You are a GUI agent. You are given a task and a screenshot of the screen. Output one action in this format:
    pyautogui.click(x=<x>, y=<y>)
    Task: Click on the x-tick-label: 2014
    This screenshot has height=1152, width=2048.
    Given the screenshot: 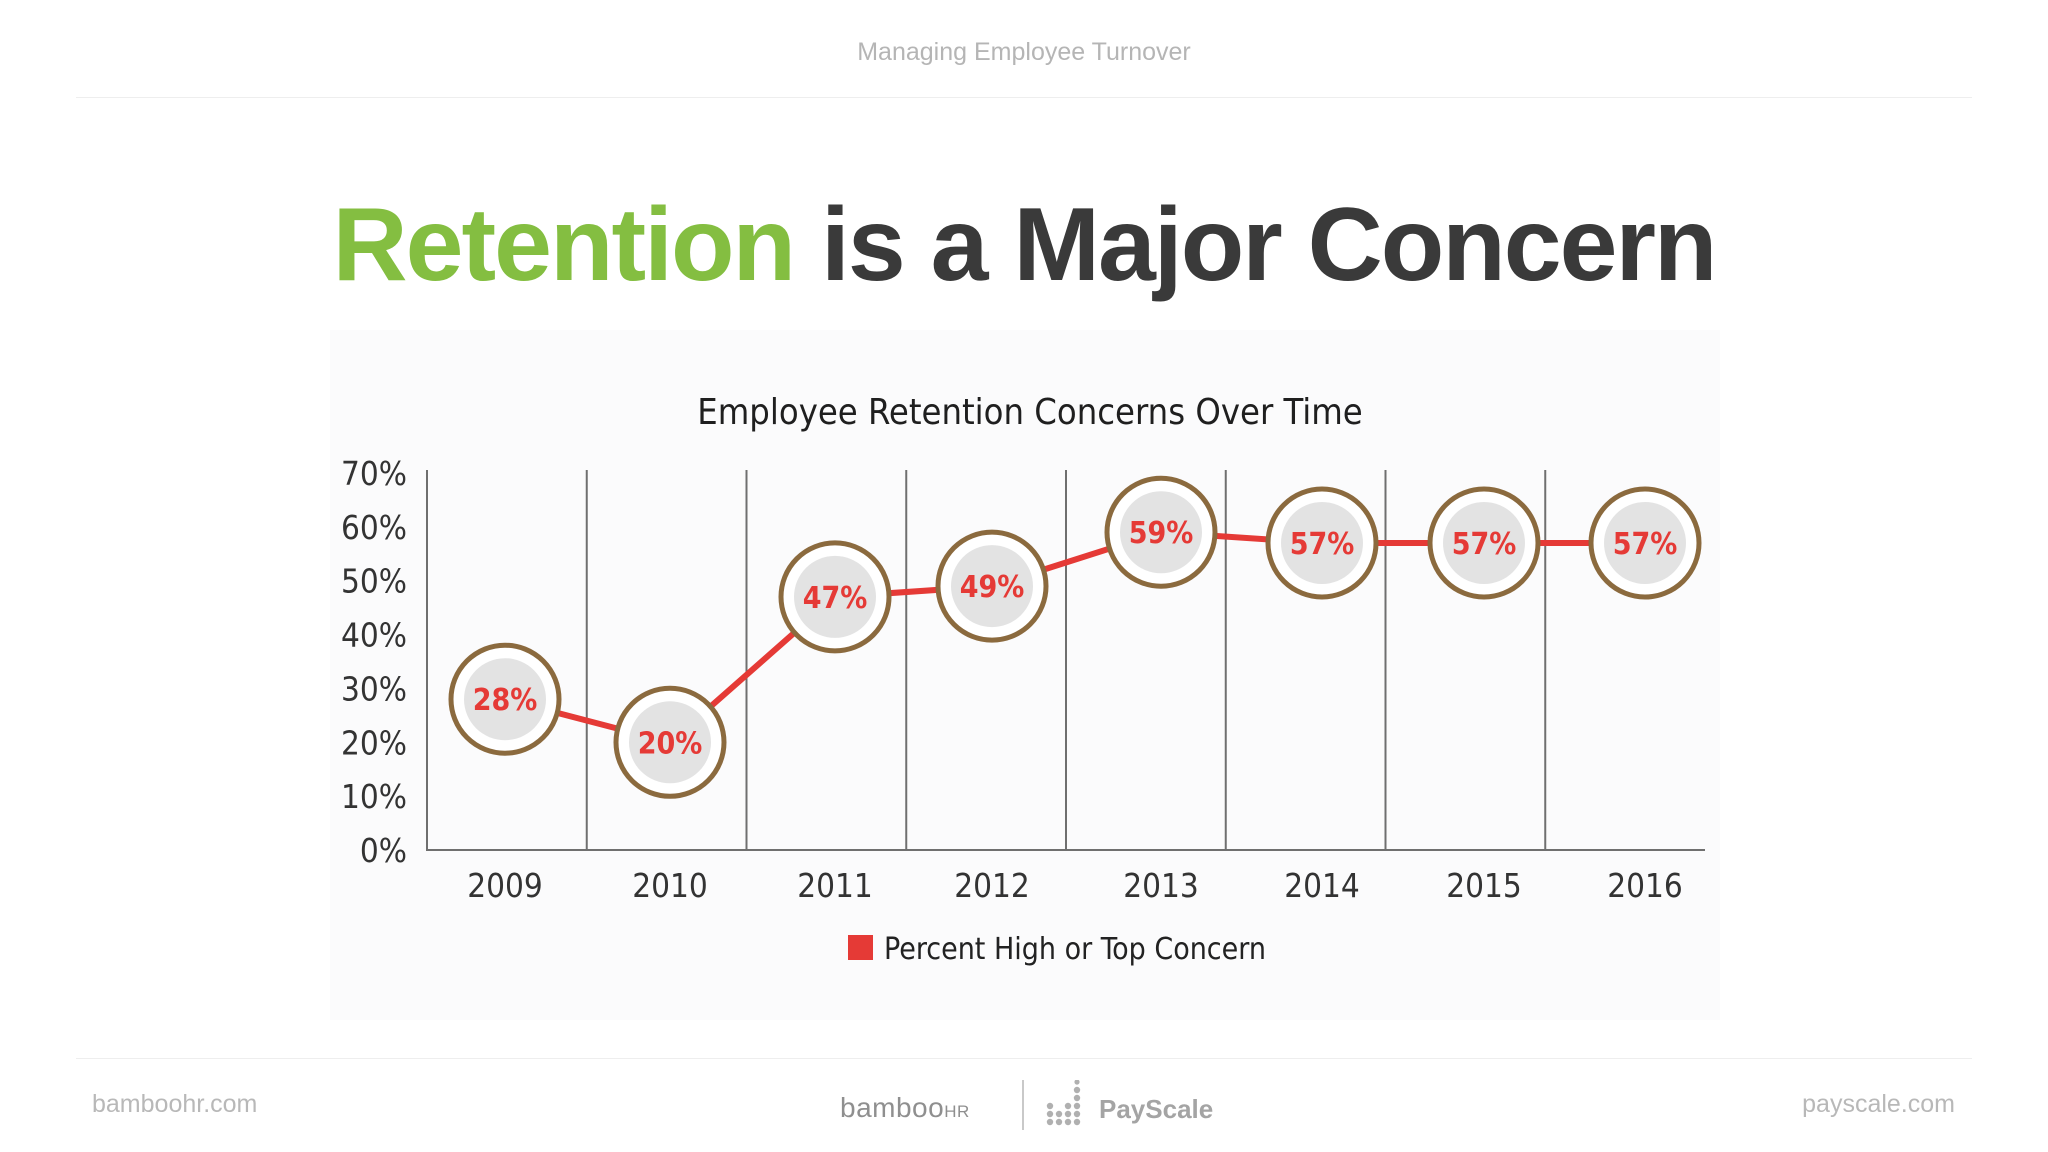 What is the action you would take?
    pyautogui.click(x=1322, y=885)
    